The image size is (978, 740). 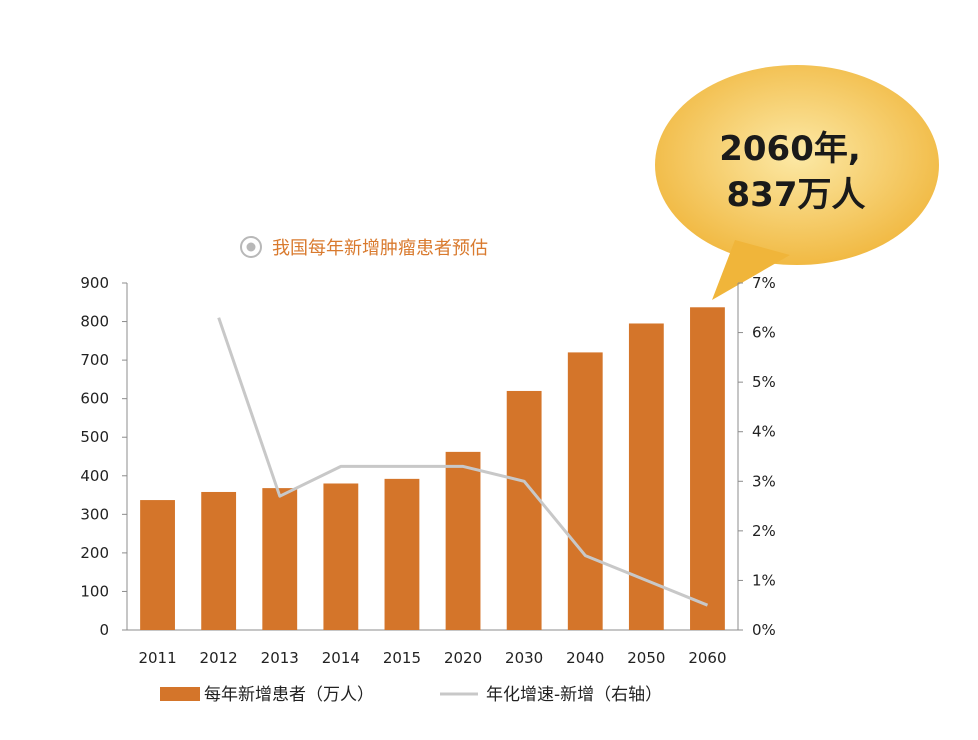 I want to click on target-circle-icon, so click(x=251, y=247).